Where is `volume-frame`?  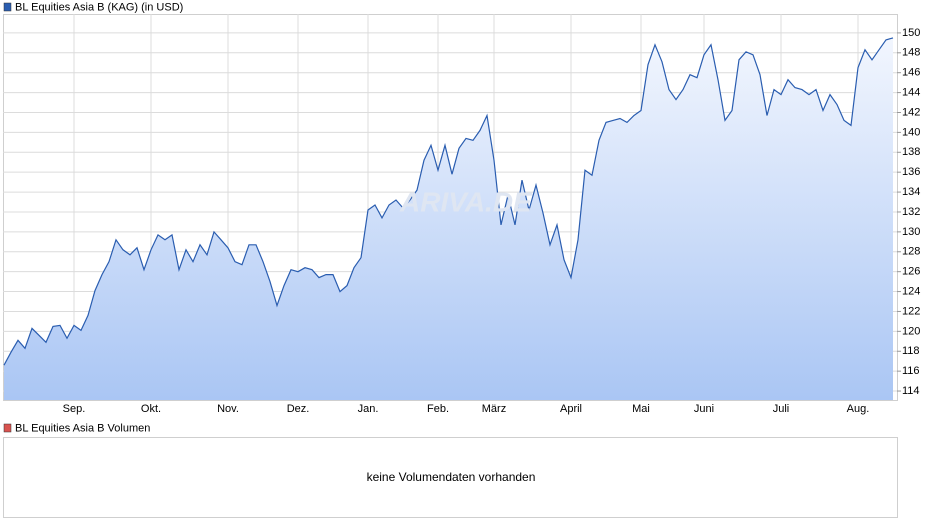
volume-frame is located at coordinates (450, 477).